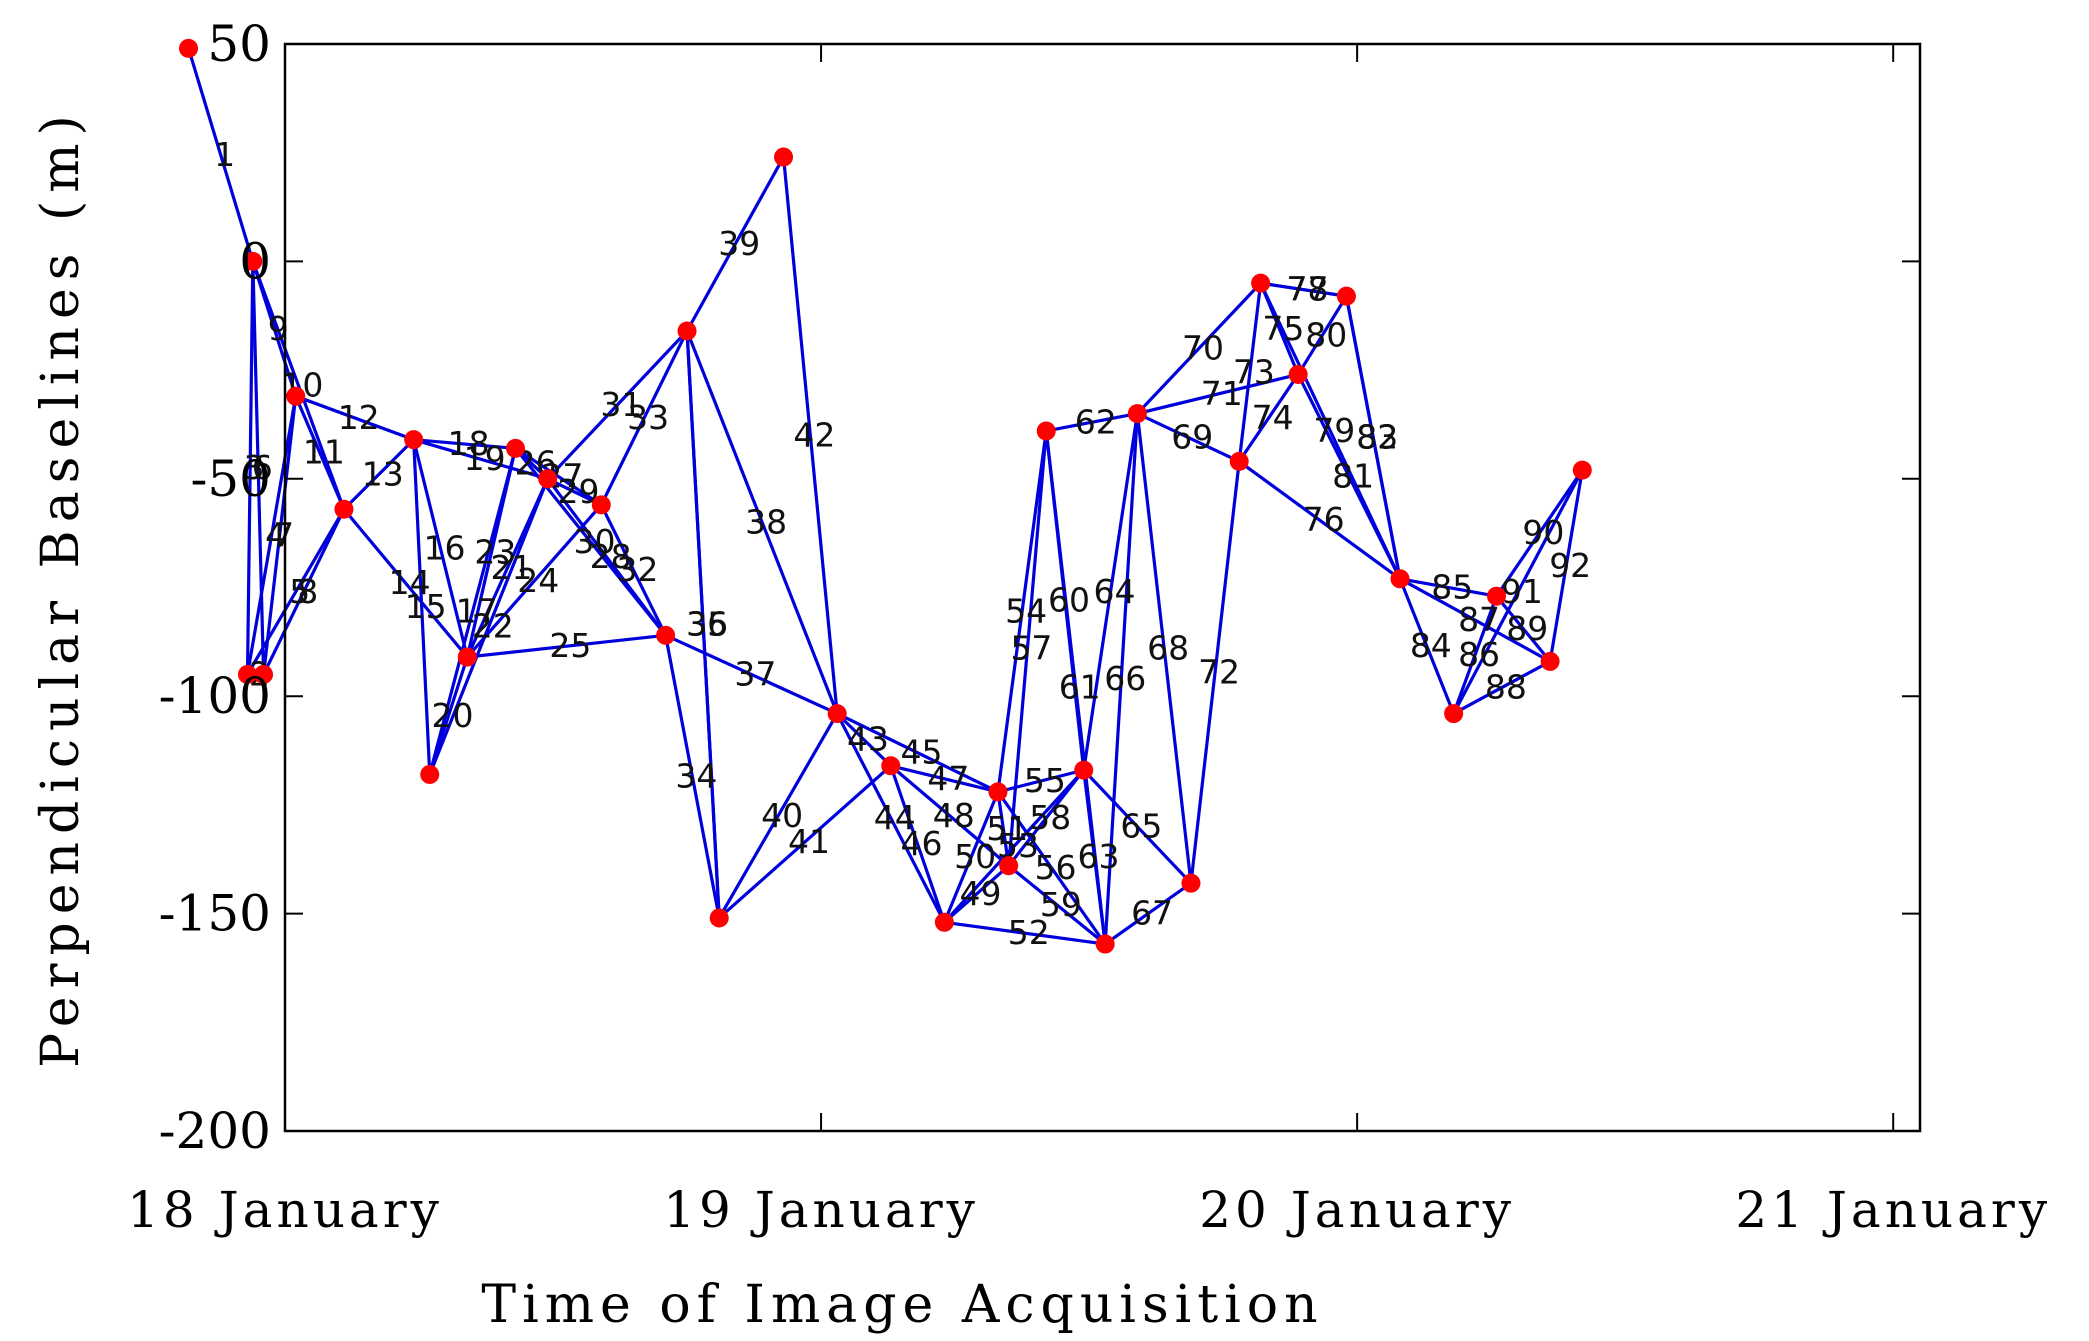  What do you see at coordinates (1031, 647) in the screenshot?
I see `edge-number-label: 57` at bounding box center [1031, 647].